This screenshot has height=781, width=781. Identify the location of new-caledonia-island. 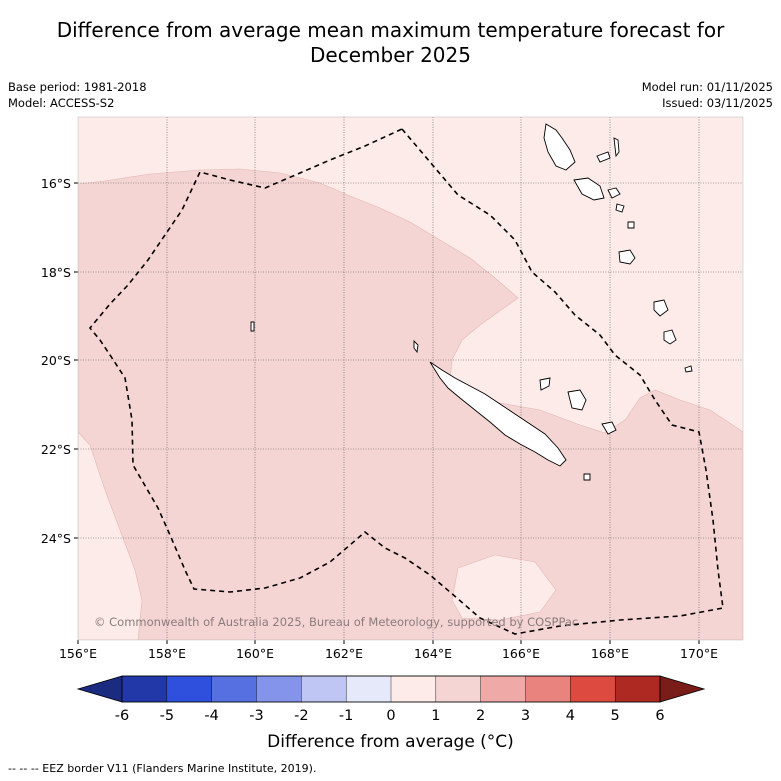
(498, 414).